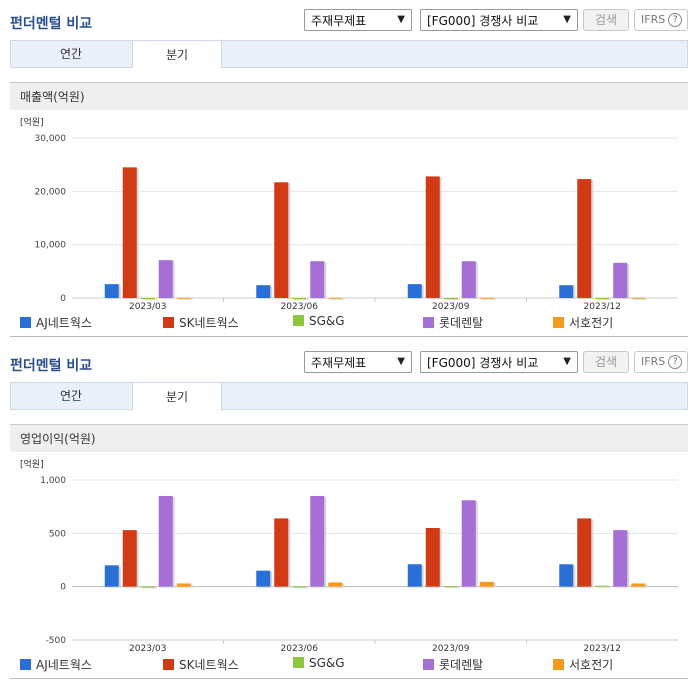  What do you see at coordinates (57, 534) in the screenshot?
I see `y-tick-label: 500` at bounding box center [57, 534].